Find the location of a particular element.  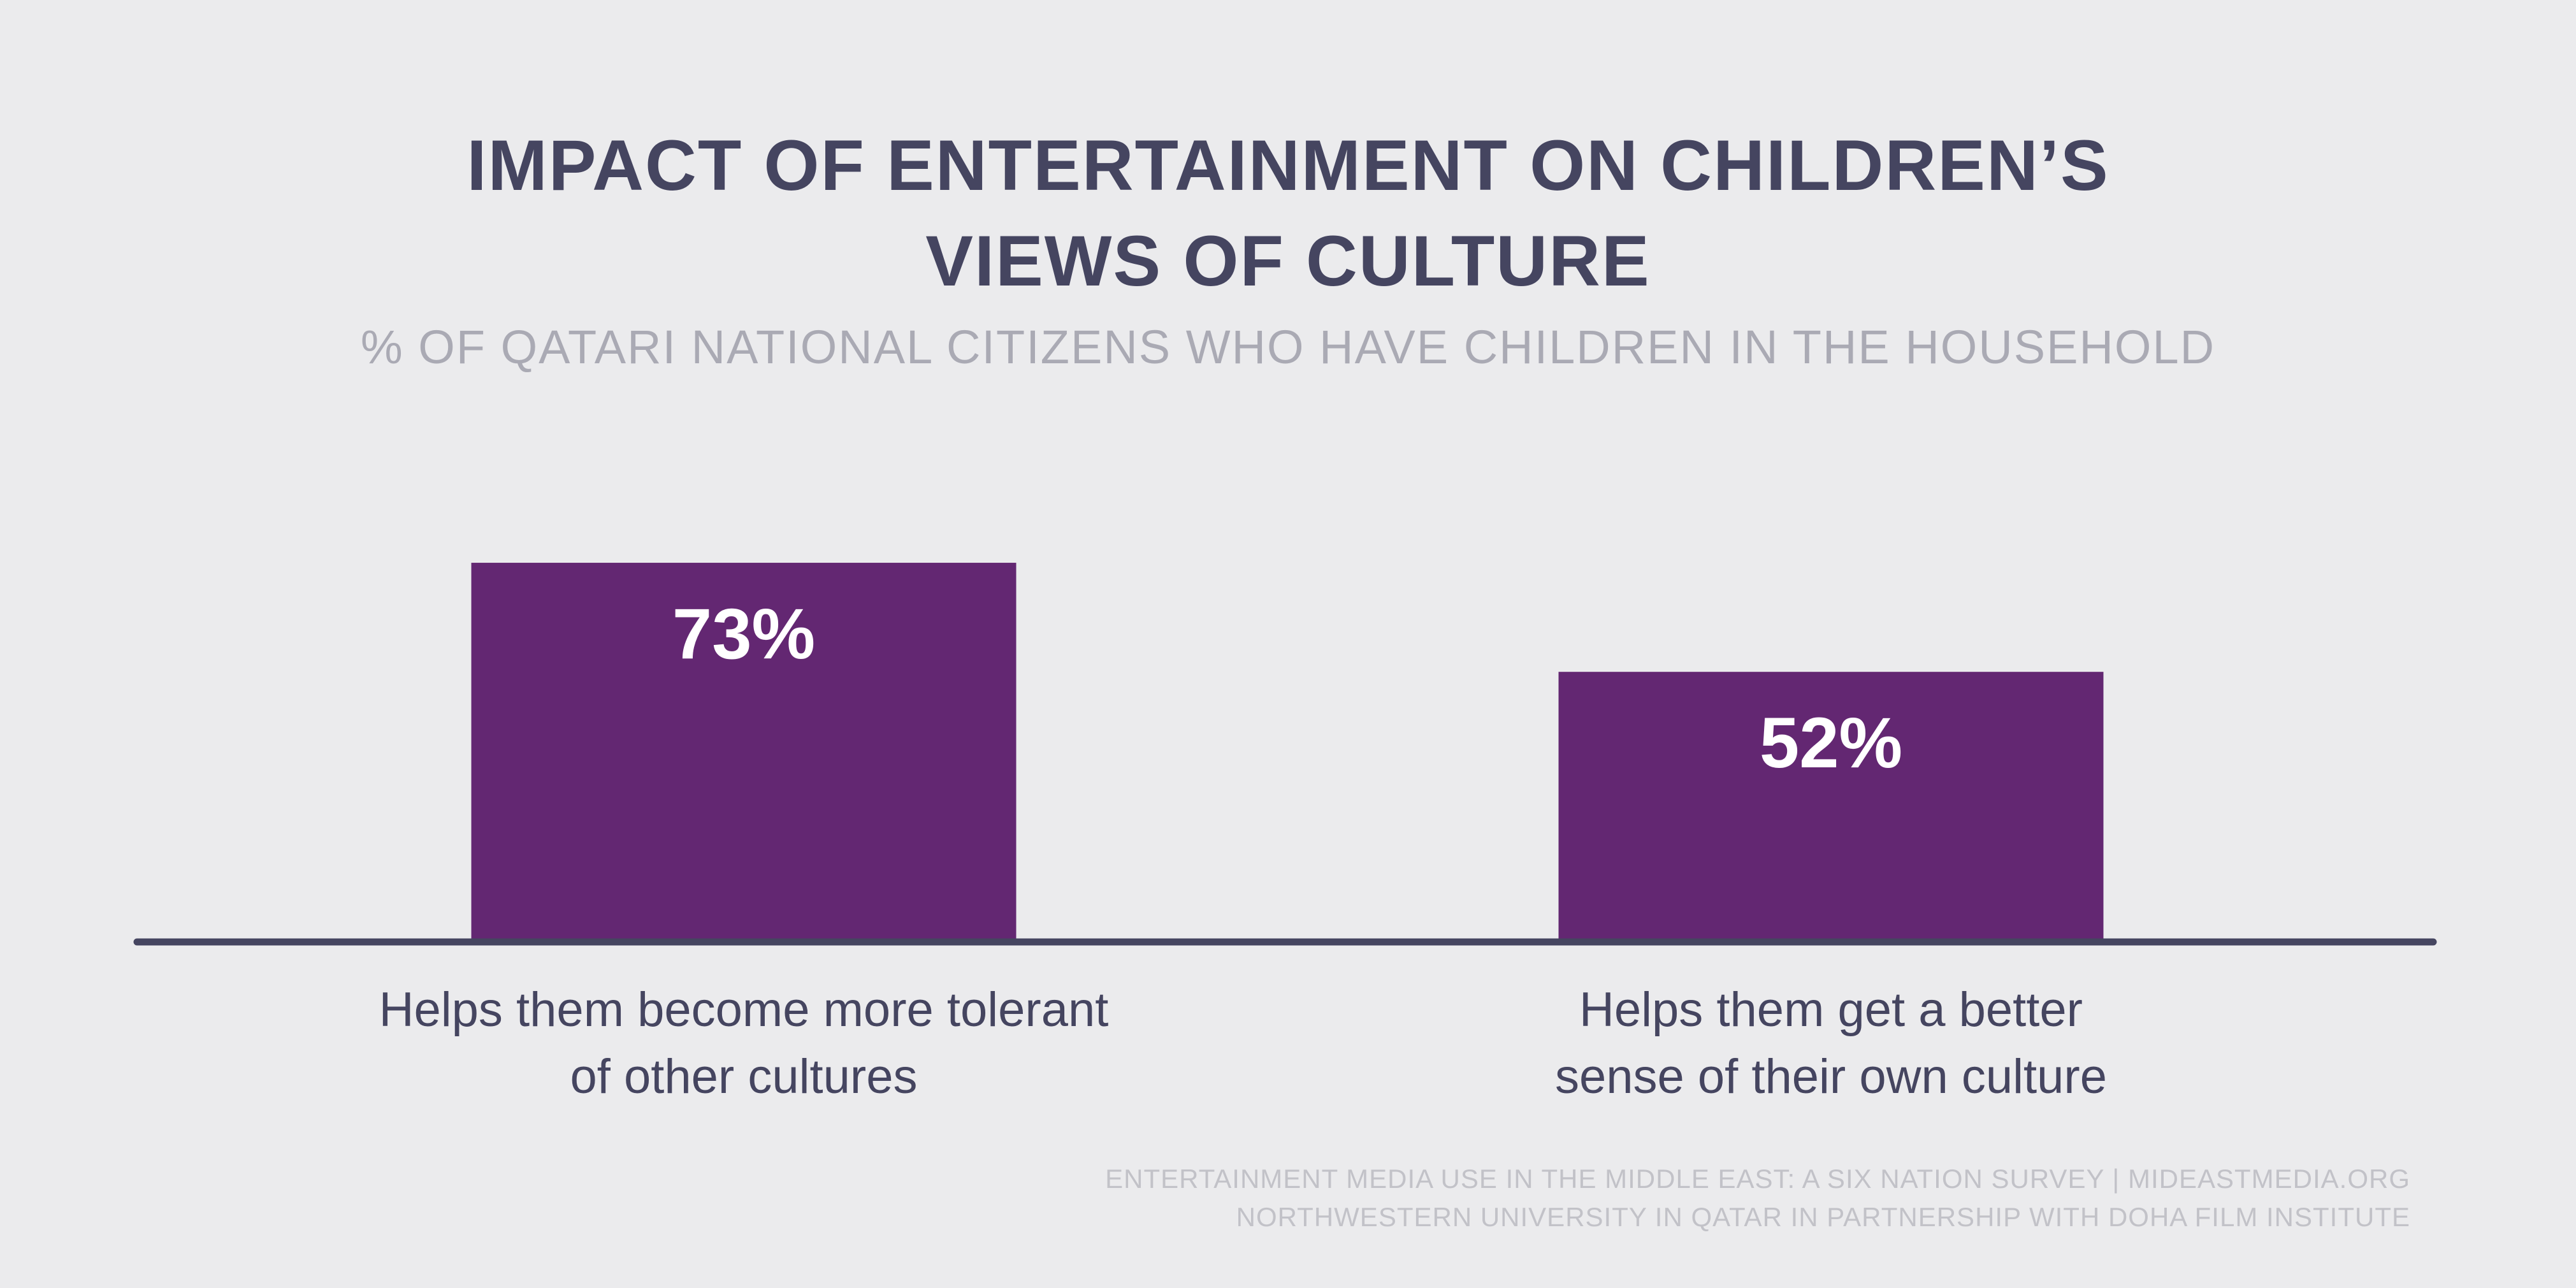

chart-title-line-2: VIEWS OF CULTURE is located at coordinates (1288, 261).